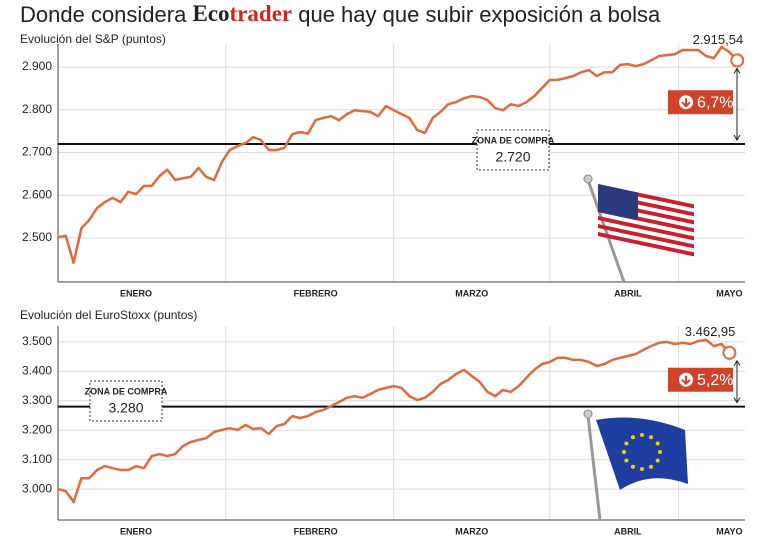 The height and width of the screenshot is (536, 770). What do you see at coordinates (479, 14) in the screenshot?
I see `headline-end: que hay que subir exposición a bolsa` at bounding box center [479, 14].